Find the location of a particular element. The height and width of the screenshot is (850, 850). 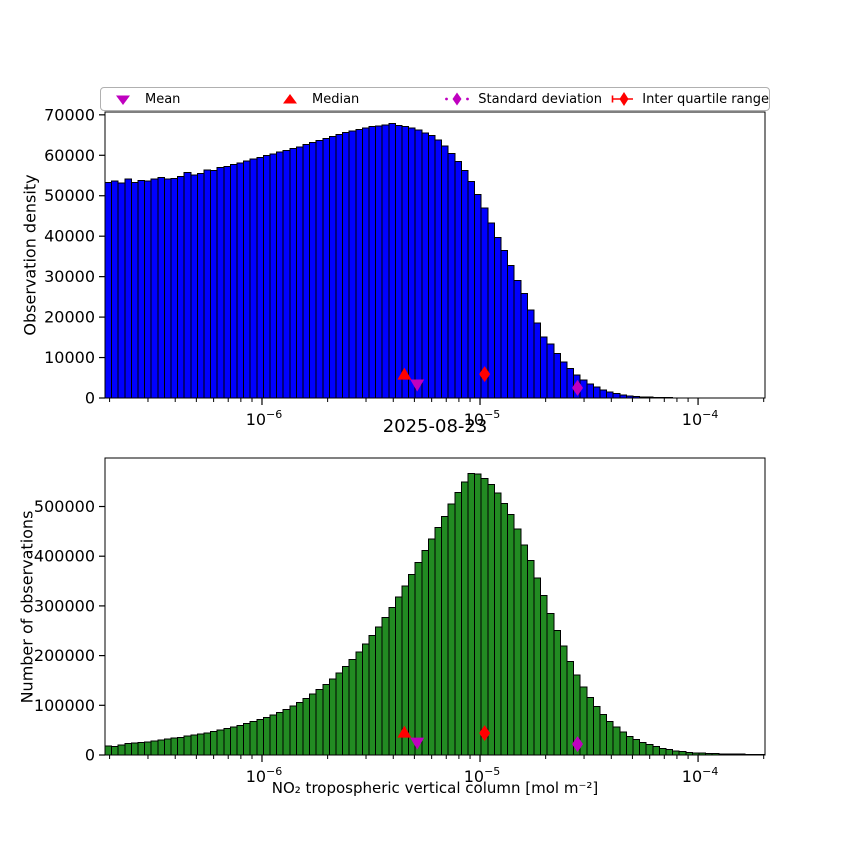

y-tick-label: 30000 is located at coordinates (69, 276).